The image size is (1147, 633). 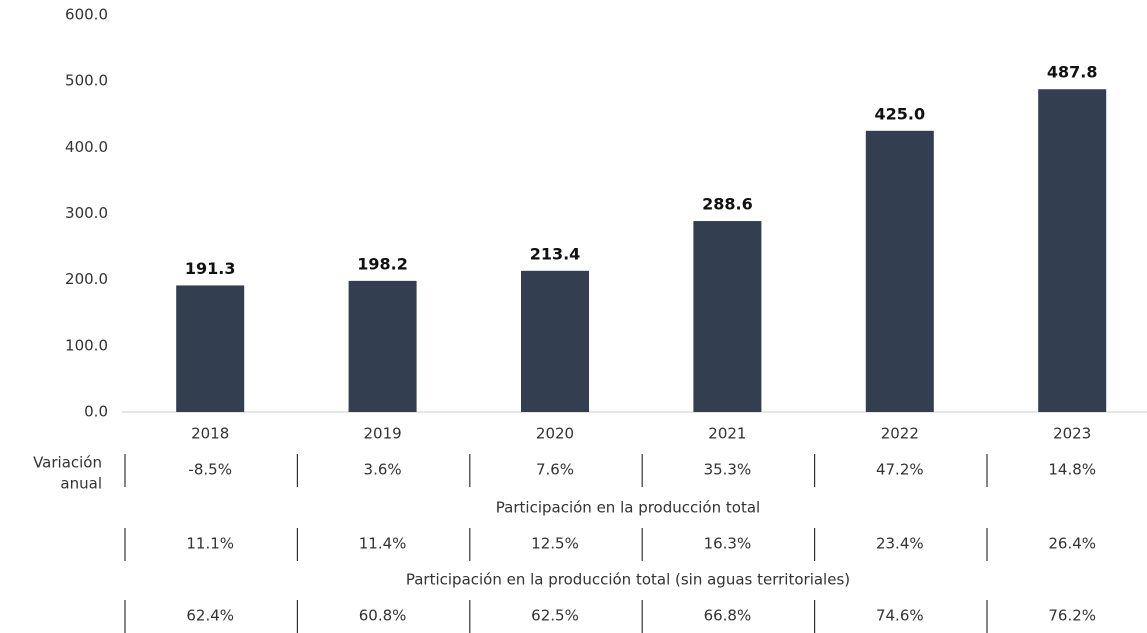 I want to click on table-cell: -8.5%, so click(x=210, y=470).